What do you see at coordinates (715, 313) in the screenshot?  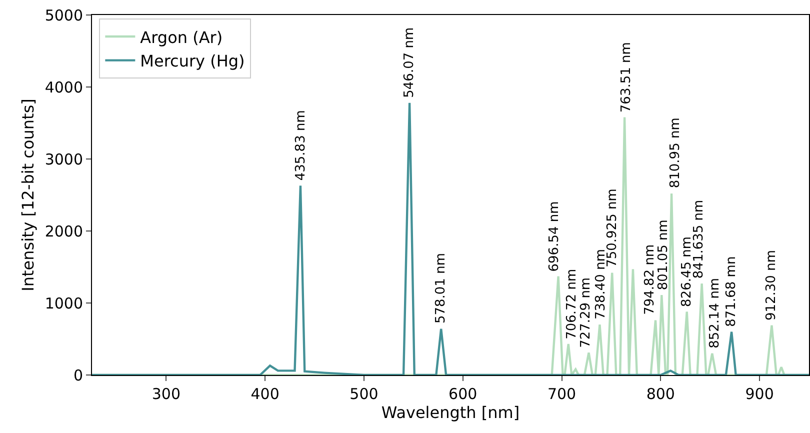 I see `annotation: 852.14 nm` at bounding box center [715, 313].